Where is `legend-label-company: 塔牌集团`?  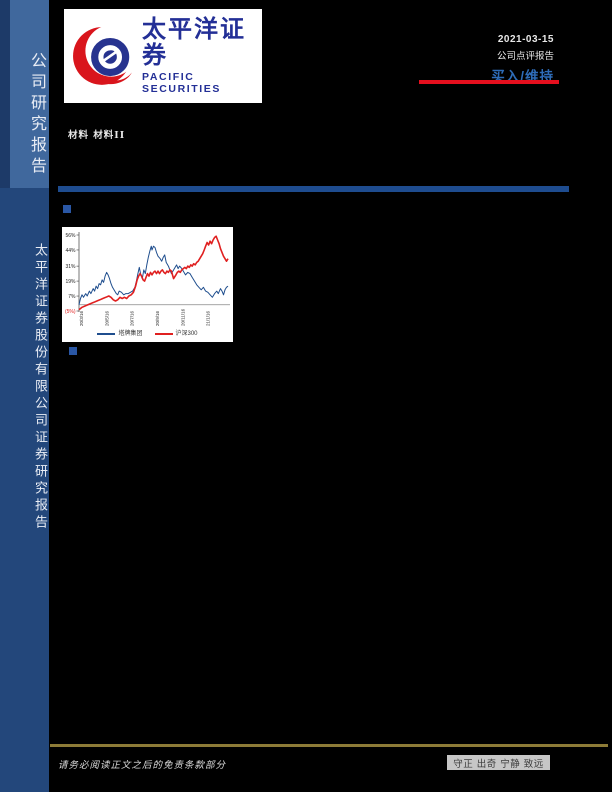
legend-label-company: 塔牌集团 is located at coordinates (130, 333).